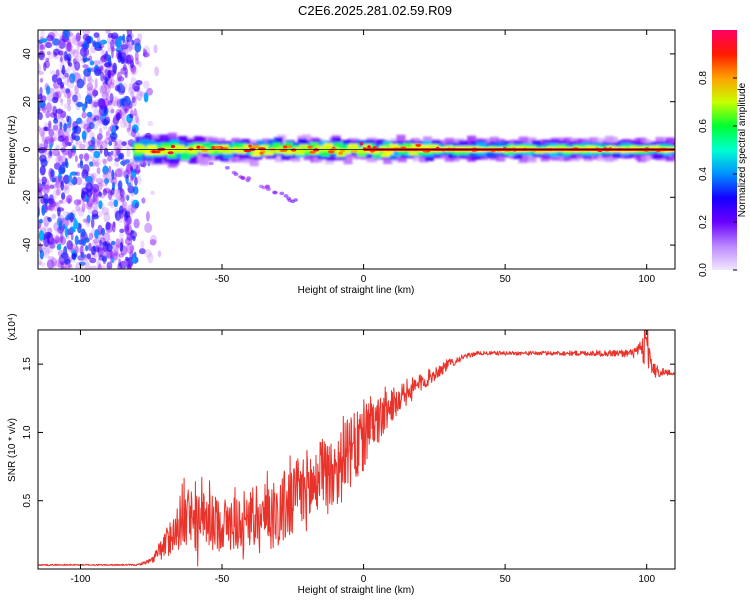 The image size is (750, 600). I want to click on heatmap-x-tick-label: -100, so click(80, 279).